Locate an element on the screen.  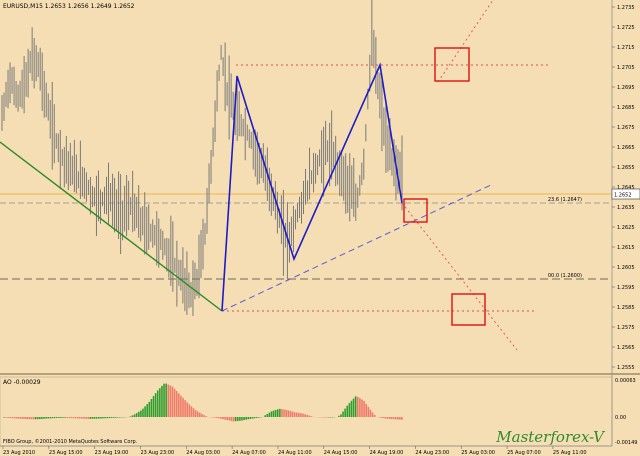
time-tick-label: 24 Aug 07:00 is located at coordinates (249, 453).